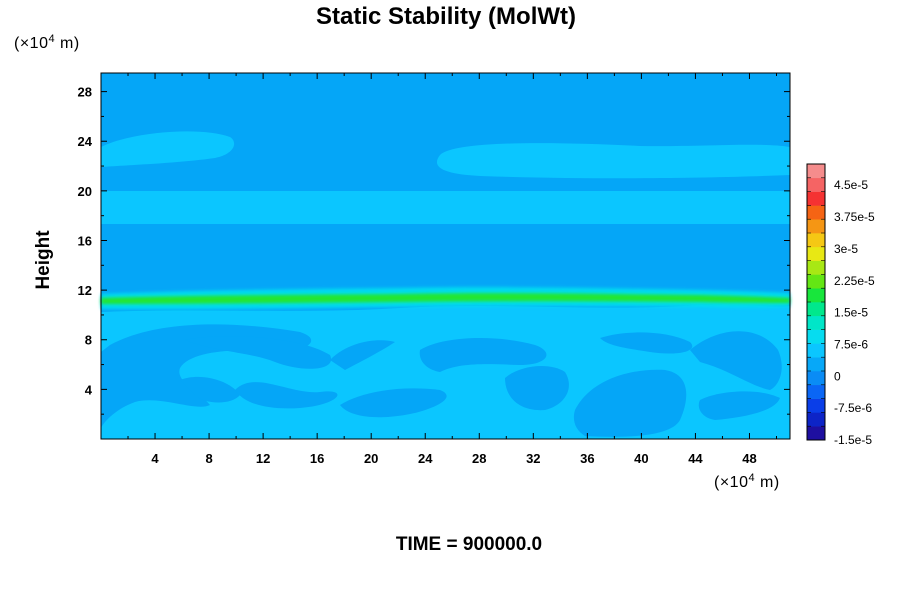 The image size is (900, 600). Describe the element at coordinates (613, 161) in the screenshot. I see `upper-right-patch` at that location.